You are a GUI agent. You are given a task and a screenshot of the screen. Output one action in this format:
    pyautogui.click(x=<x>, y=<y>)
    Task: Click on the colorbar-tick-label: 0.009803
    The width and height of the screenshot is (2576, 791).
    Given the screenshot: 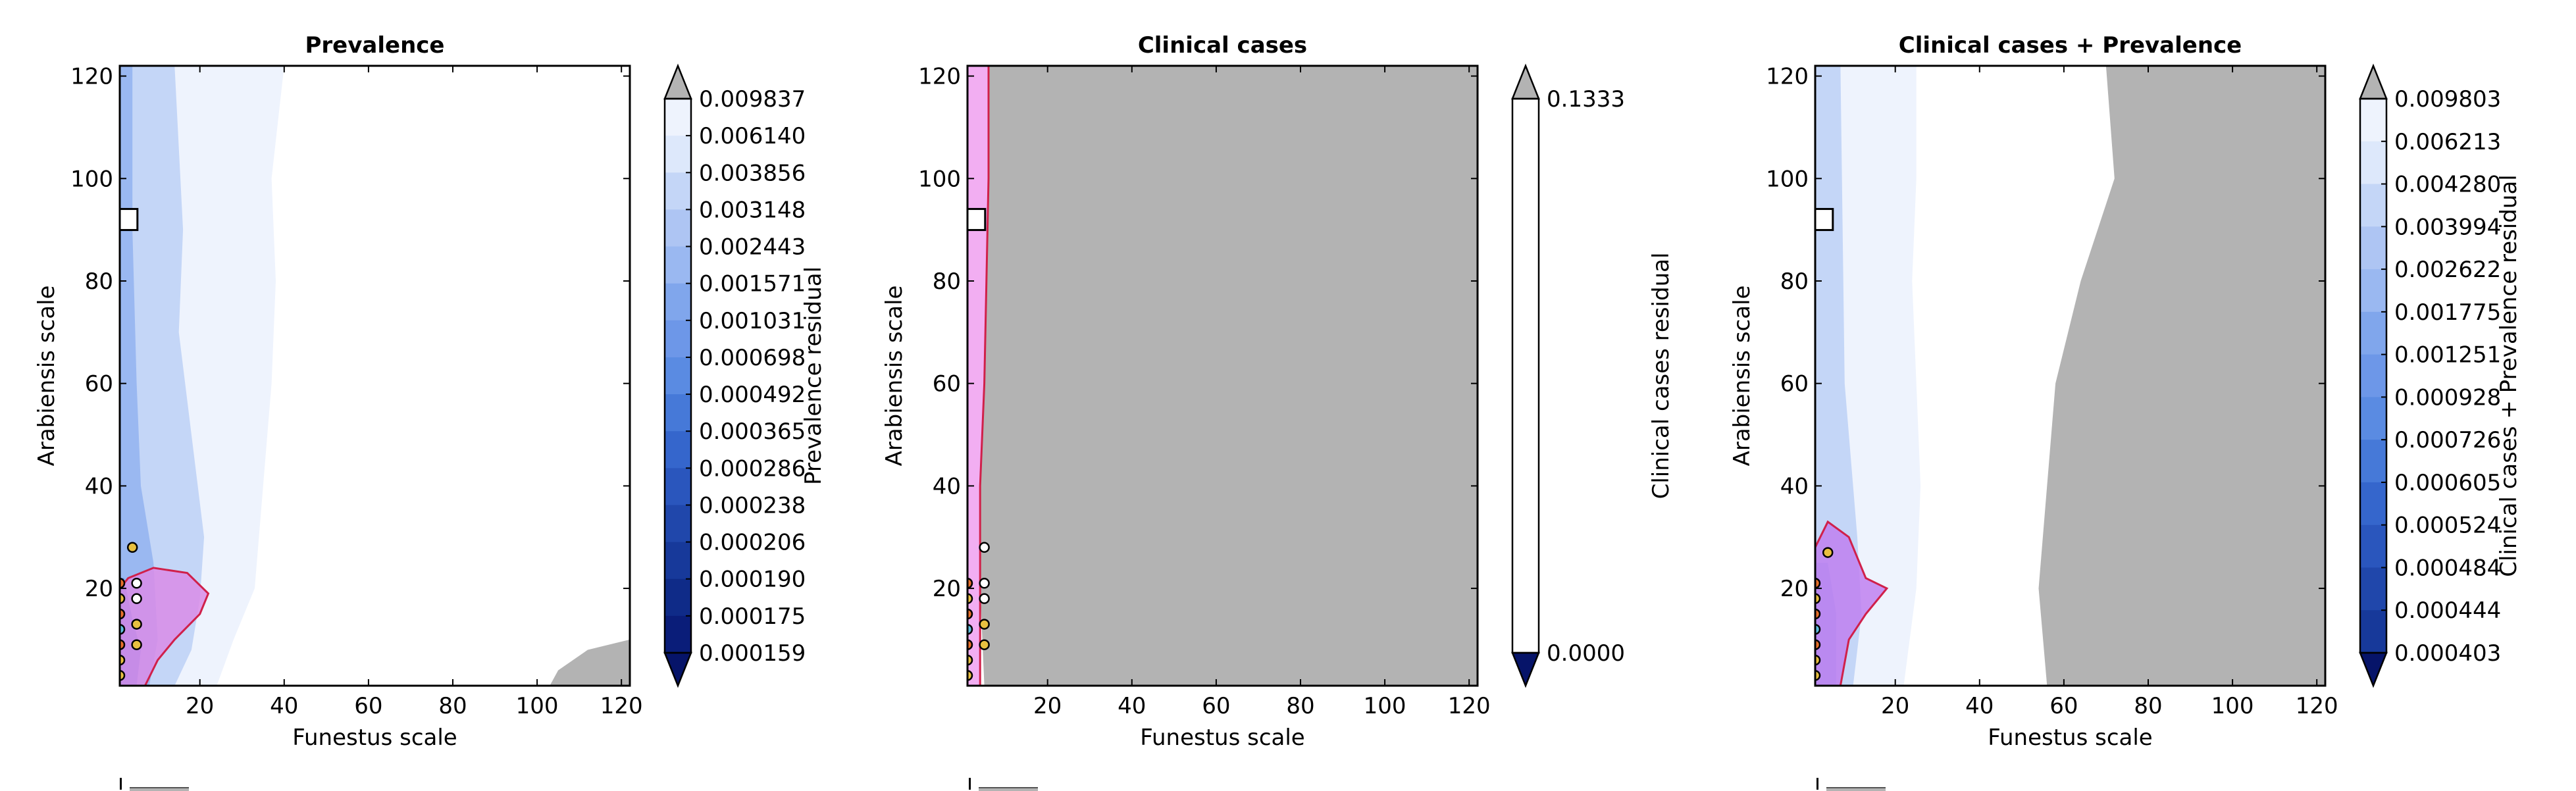 What is the action you would take?
    pyautogui.click(x=2447, y=99)
    